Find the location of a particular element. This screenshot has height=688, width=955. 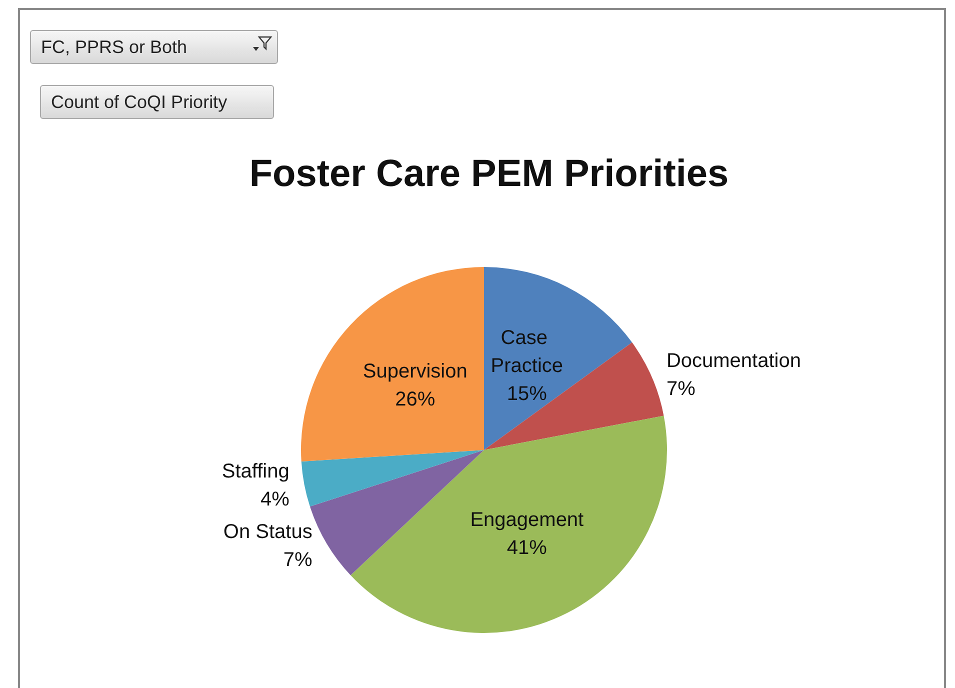

text: FC, PPRS or Both is located at coordinates (114, 47).